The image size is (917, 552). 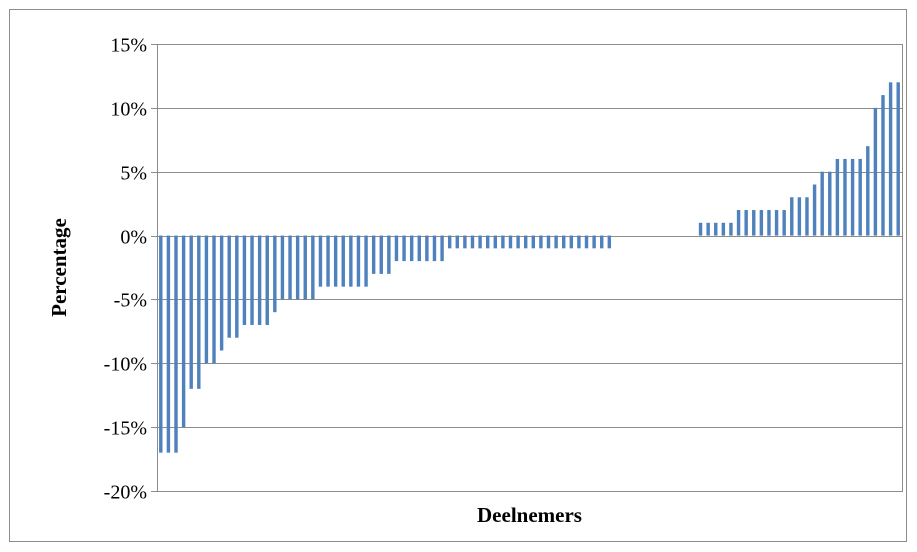 What do you see at coordinates (133, 238) in the screenshot?
I see `y-tick-label: 0%` at bounding box center [133, 238].